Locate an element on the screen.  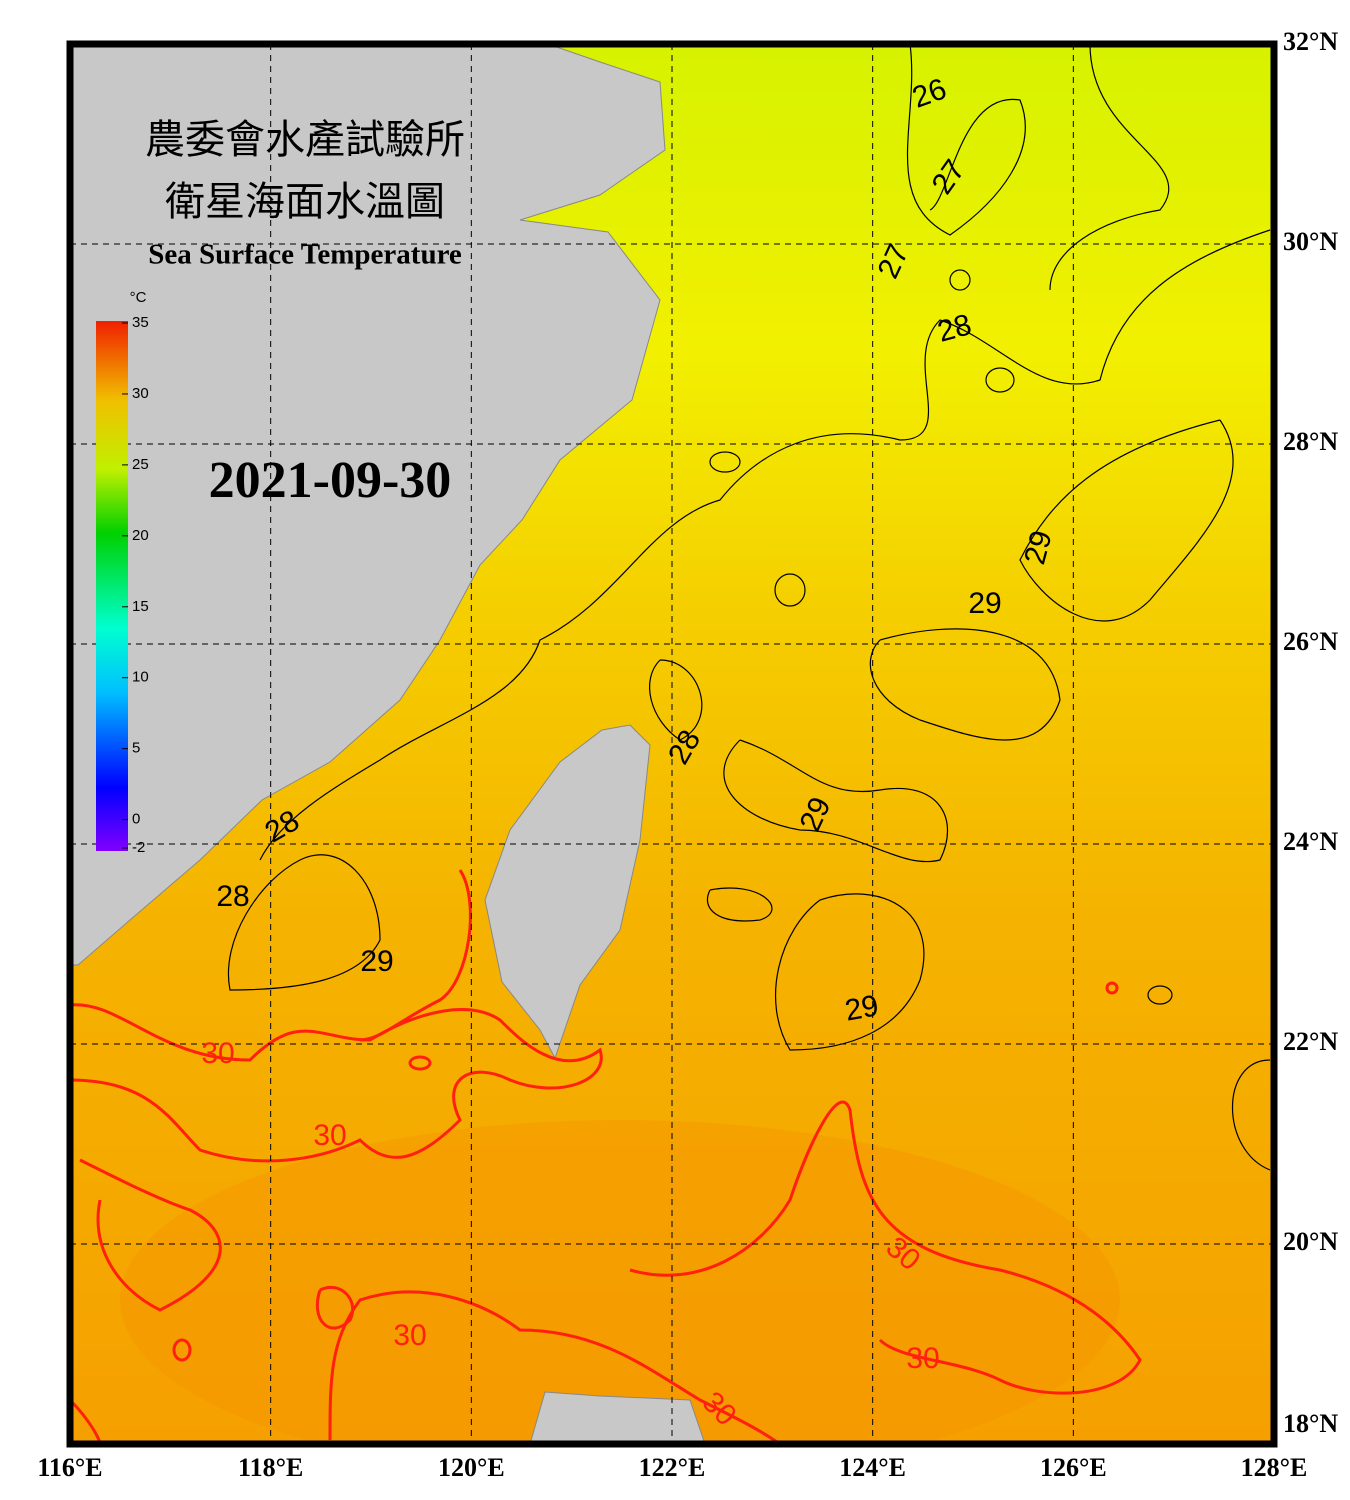
colorbar is located at coordinates (112, 586).